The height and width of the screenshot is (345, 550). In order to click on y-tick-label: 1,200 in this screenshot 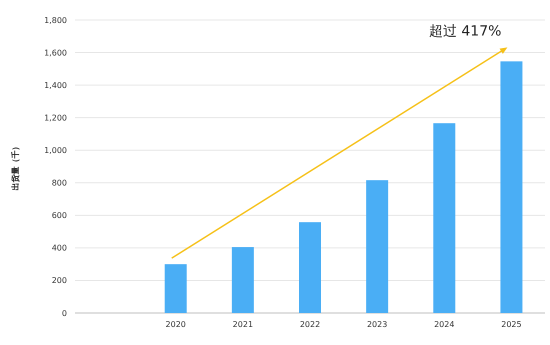, I will do `click(55, 117)`.